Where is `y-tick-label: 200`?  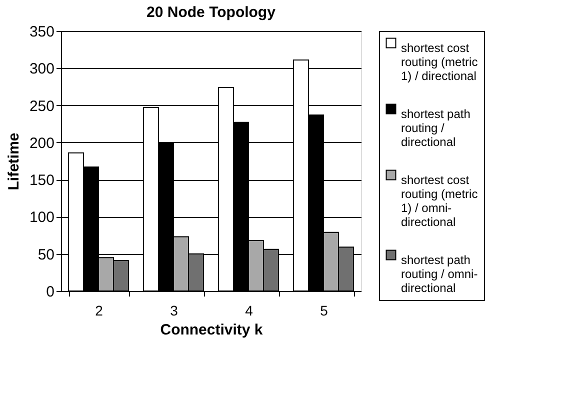
y-tick-label: 200 is located at coordinates (41, 143).